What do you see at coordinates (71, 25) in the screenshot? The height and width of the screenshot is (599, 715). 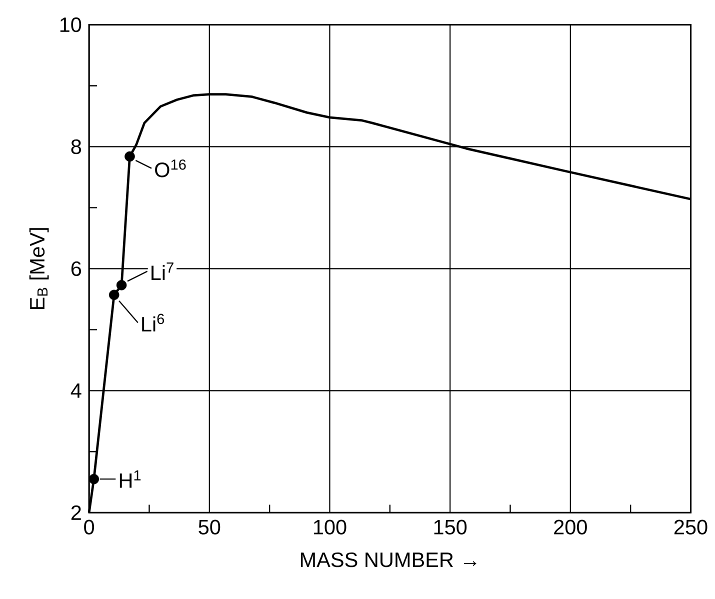 I see `y-tick-label: 10` at bounding box center [71, 25].